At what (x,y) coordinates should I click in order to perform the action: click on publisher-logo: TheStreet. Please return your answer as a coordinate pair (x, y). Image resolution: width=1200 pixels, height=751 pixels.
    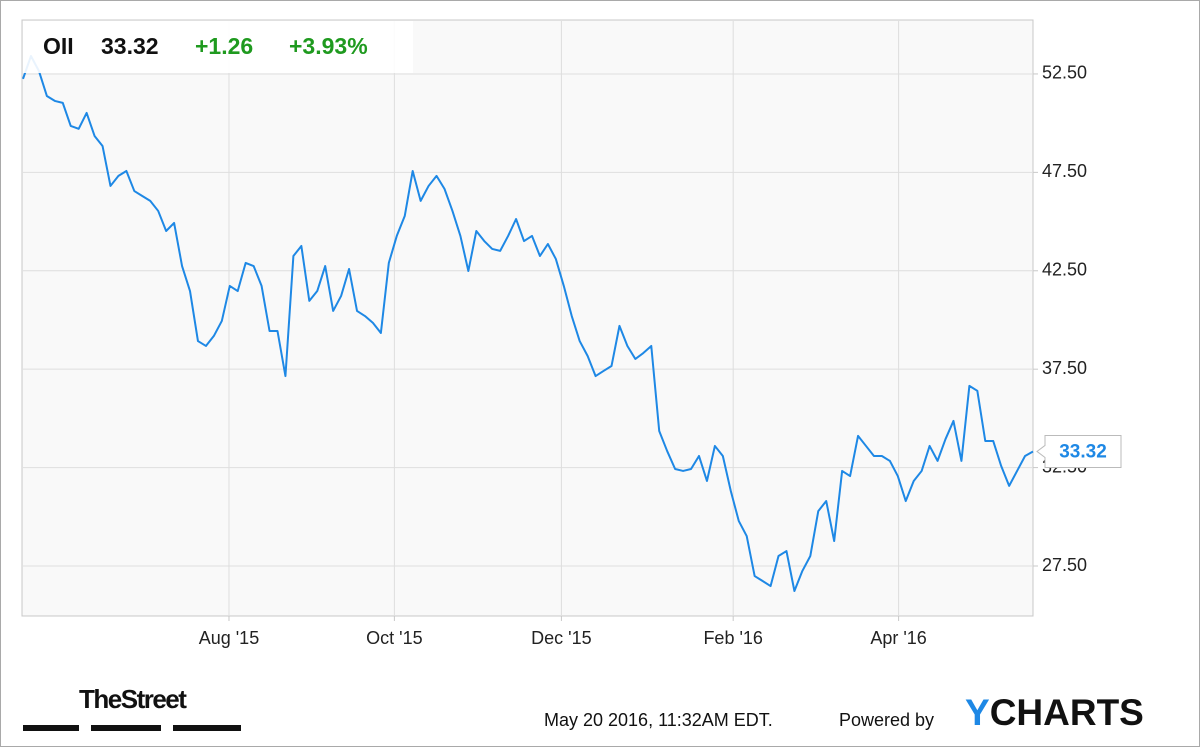
    Looking at the image, I should click on (133, 699).